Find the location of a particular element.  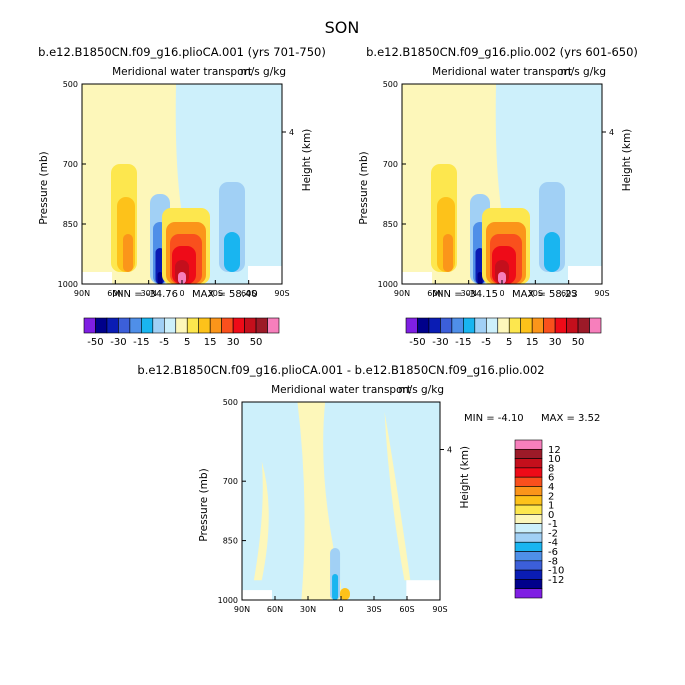

colorbar-label: -12 is located at coordinates (556, 580).